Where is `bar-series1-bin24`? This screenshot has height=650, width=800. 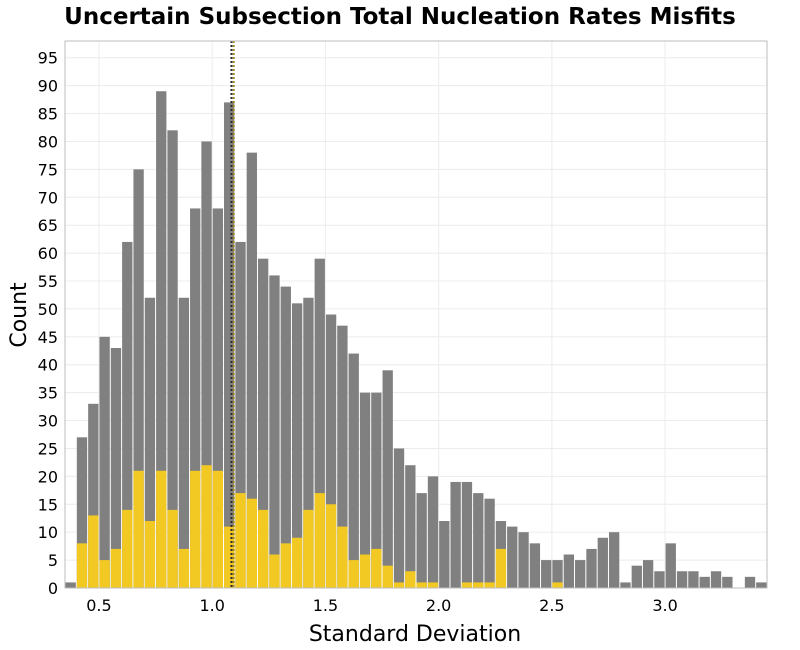
bar-series1-bin24 is located at coordinates (342, 557).